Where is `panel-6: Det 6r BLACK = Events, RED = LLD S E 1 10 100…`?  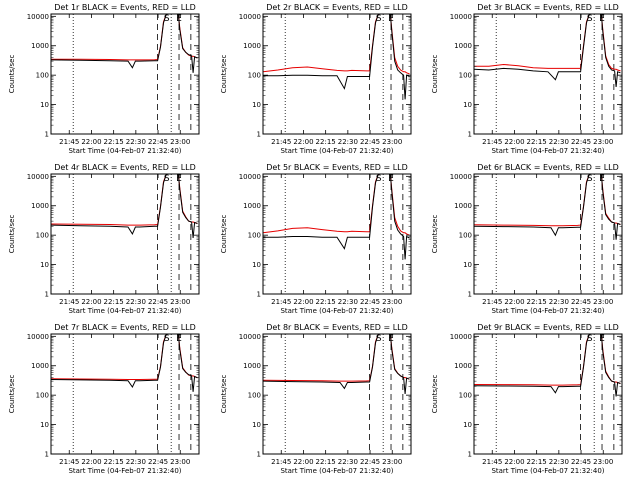 panel-6: Det 6r BLACK = Events, RED = LLD S E 1 10 100… is located at coordinates (527, 239).